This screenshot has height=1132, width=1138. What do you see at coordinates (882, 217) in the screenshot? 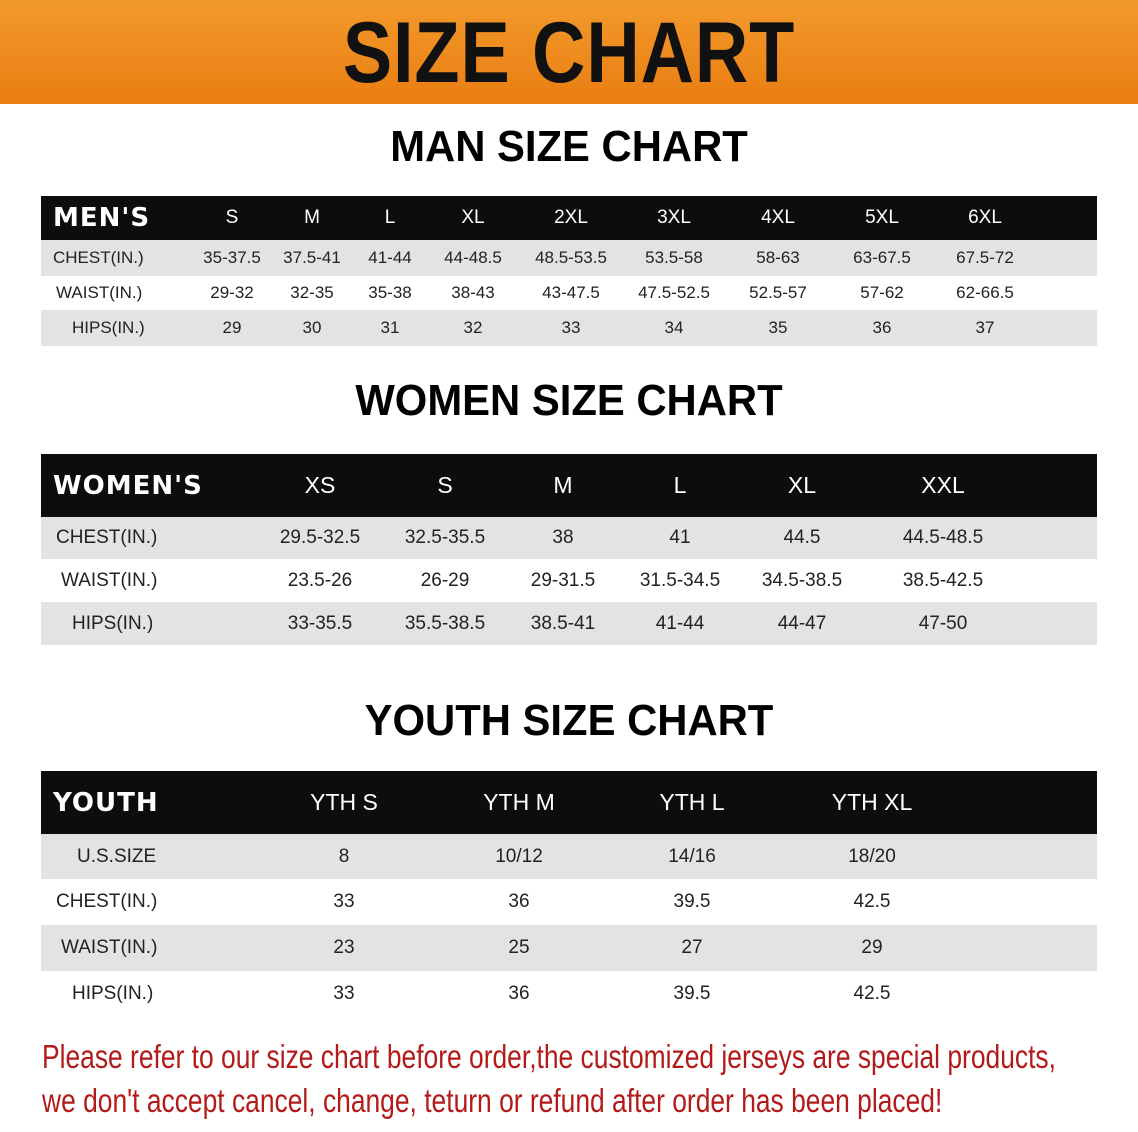
I see `size-column-header: 5XL` at bounding box center [882, 217].